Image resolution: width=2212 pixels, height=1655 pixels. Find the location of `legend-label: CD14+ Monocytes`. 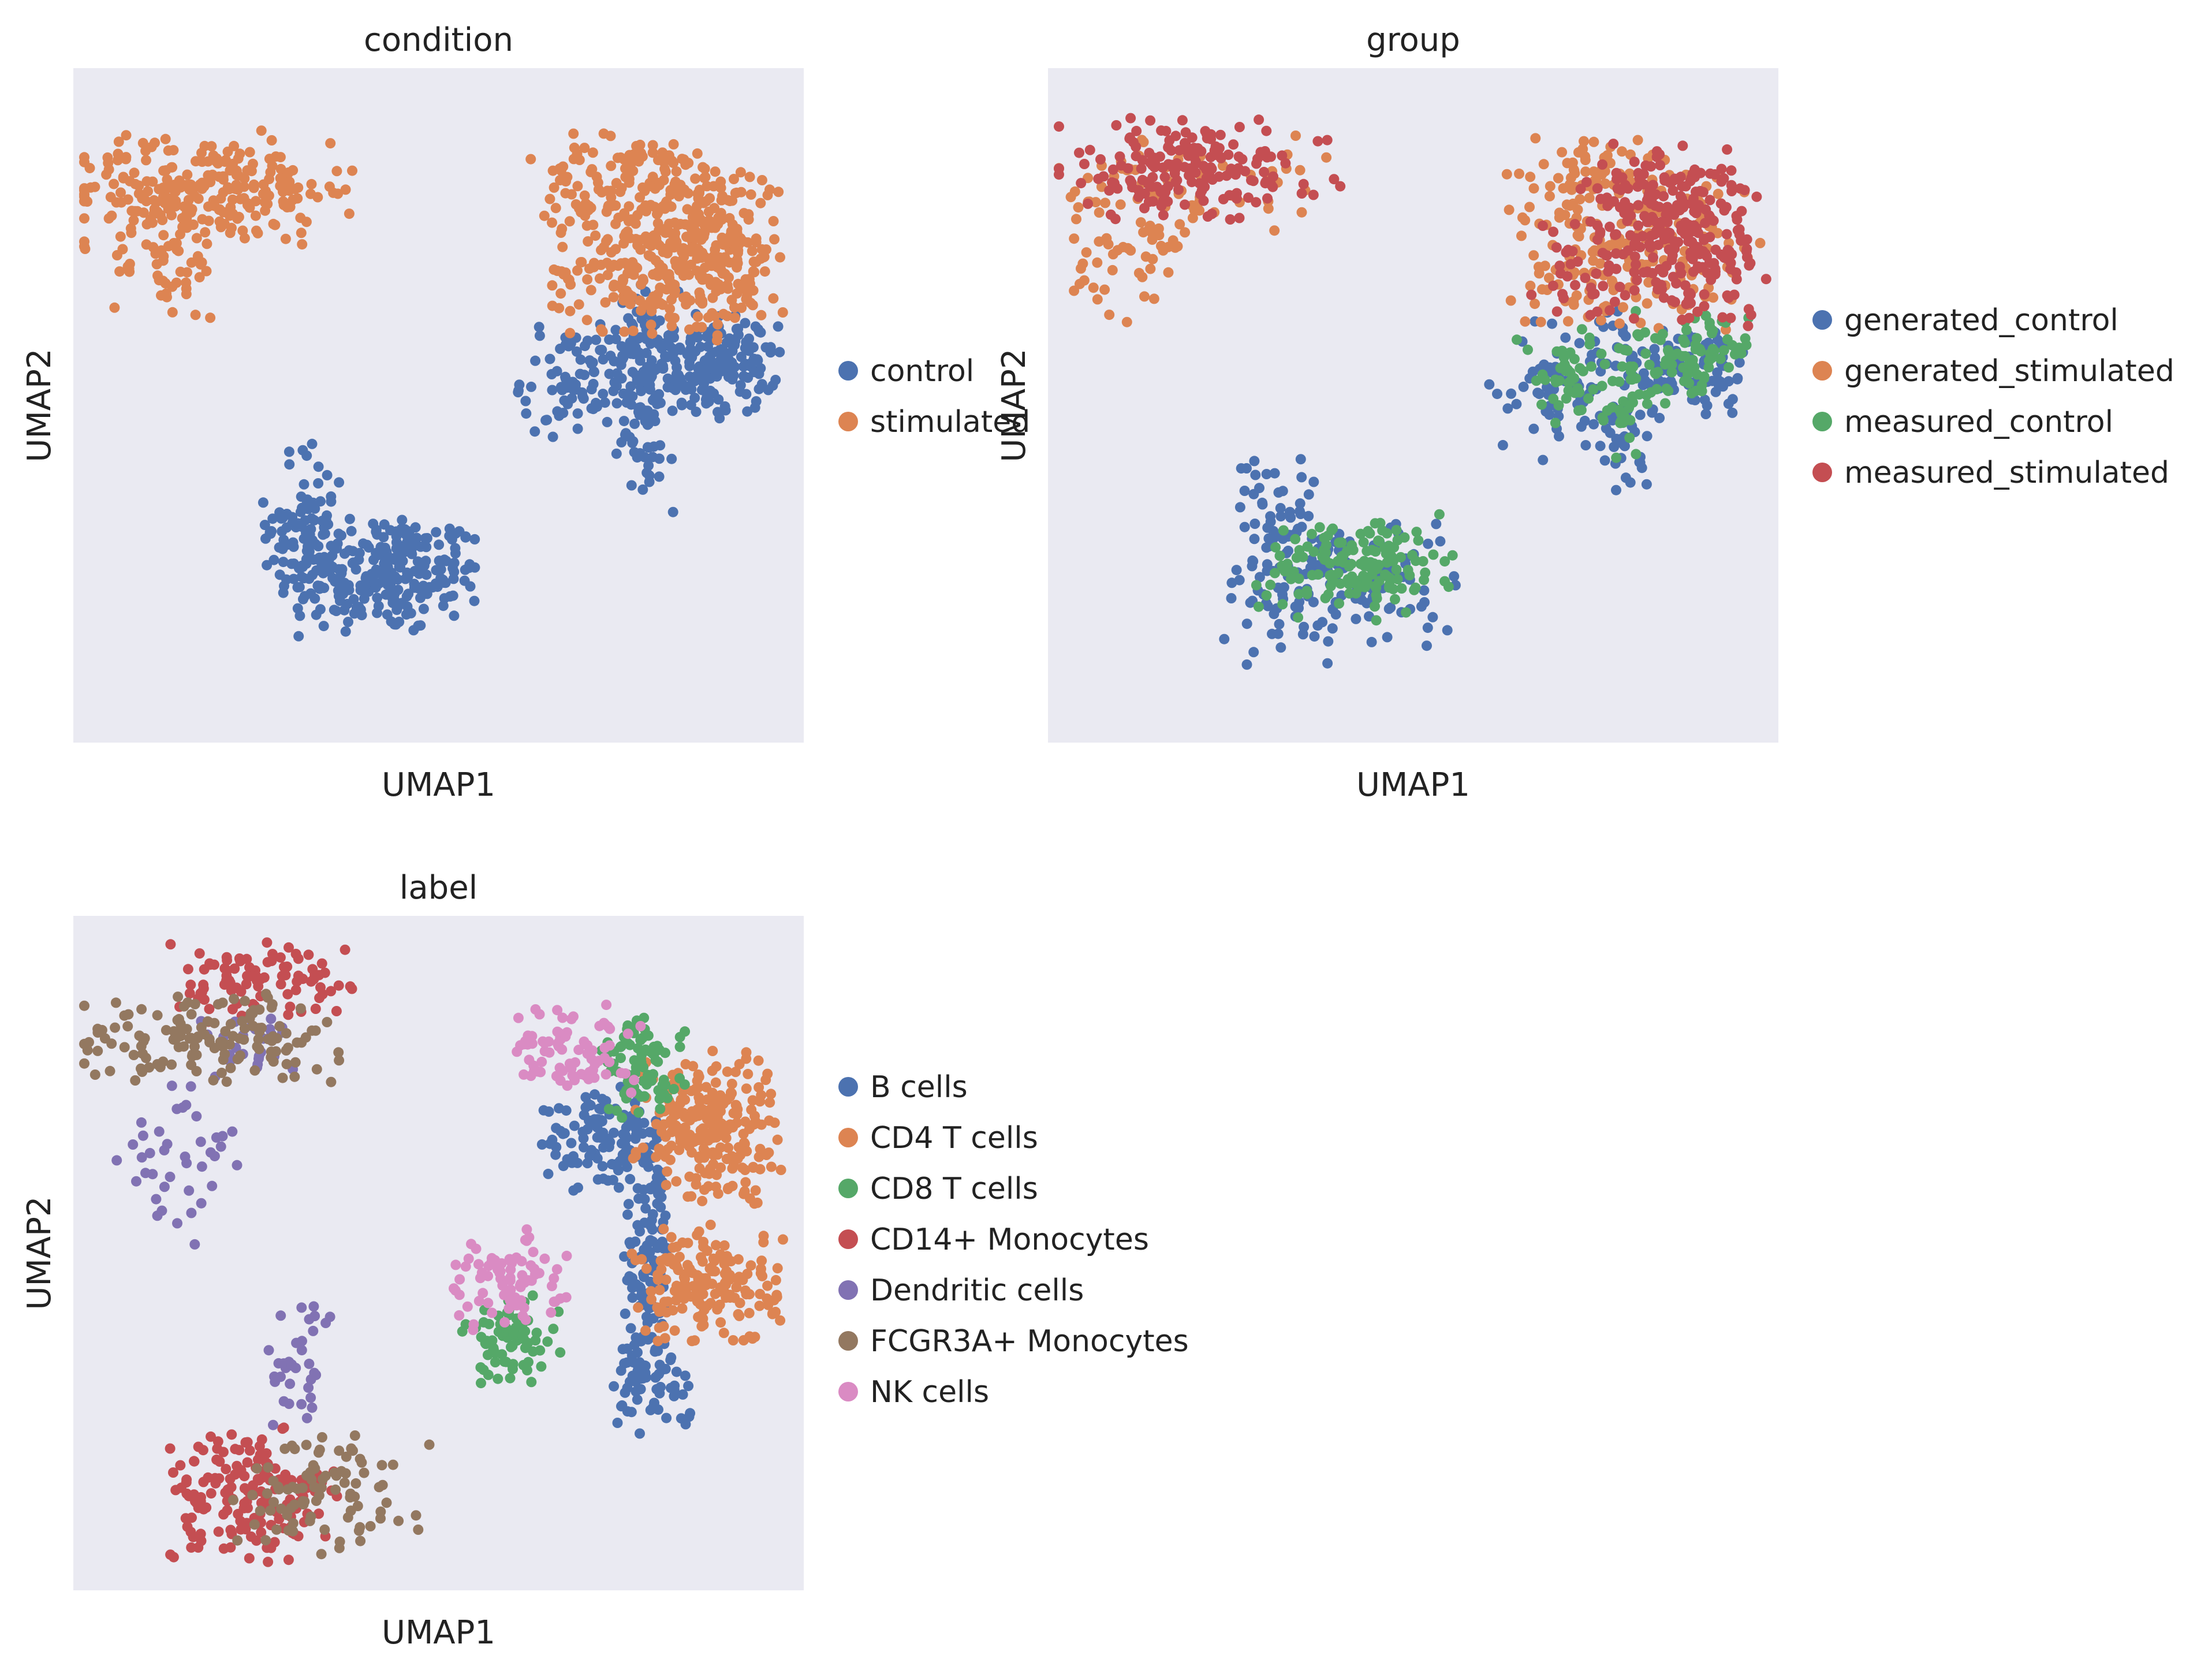

legend-label: CD14+ Monocytes is located at coordinates (1010, 1239).